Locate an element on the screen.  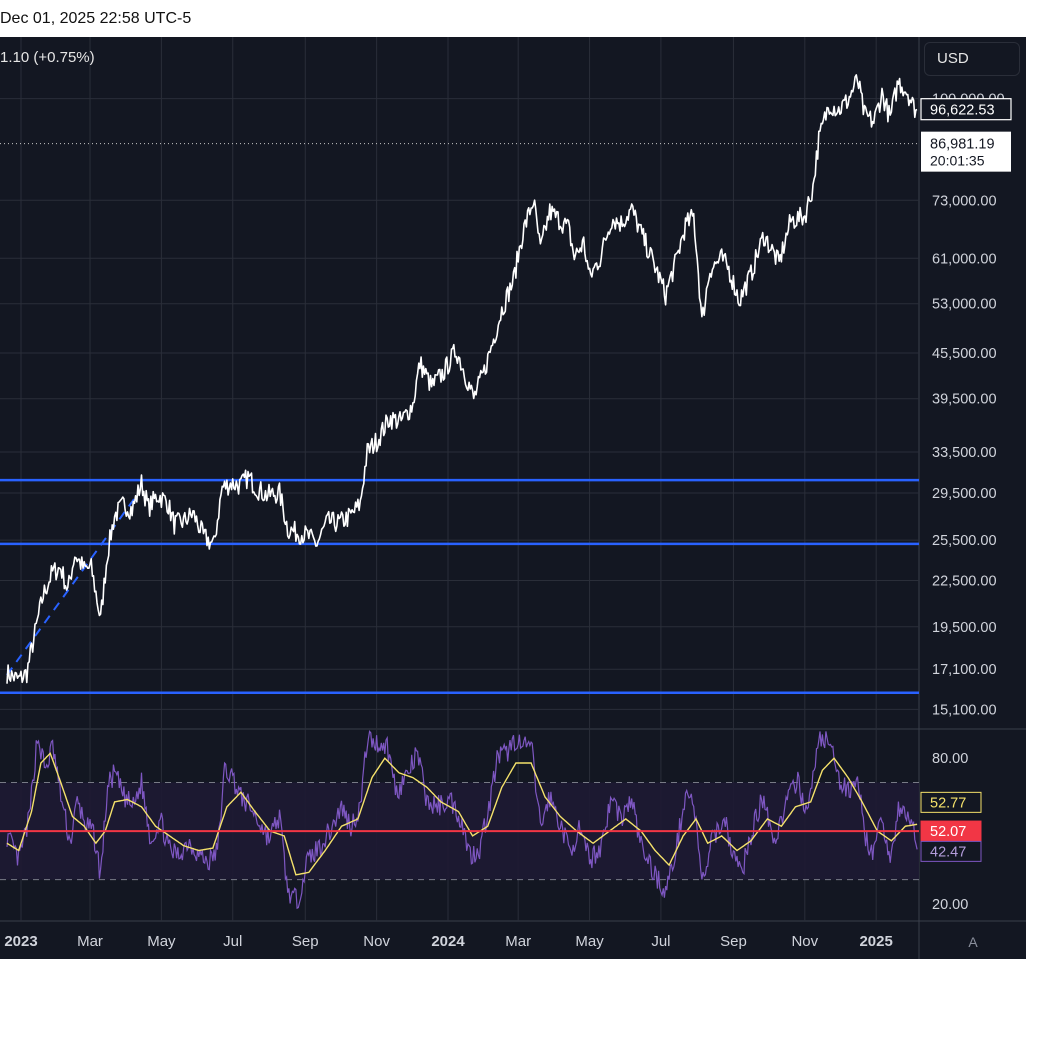
y-tick-label: 22,500.00 is located at coordinates (964, 582).